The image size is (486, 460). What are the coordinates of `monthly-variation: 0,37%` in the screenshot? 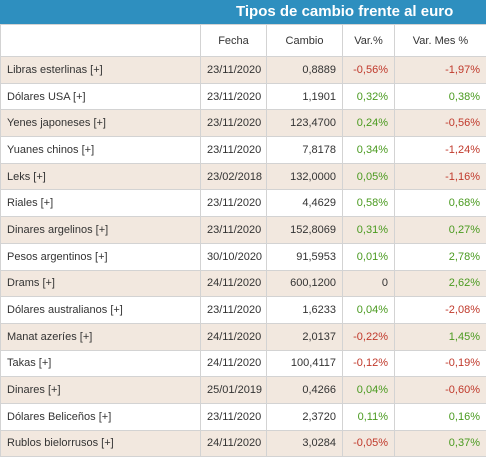 It's located at (440, 443).